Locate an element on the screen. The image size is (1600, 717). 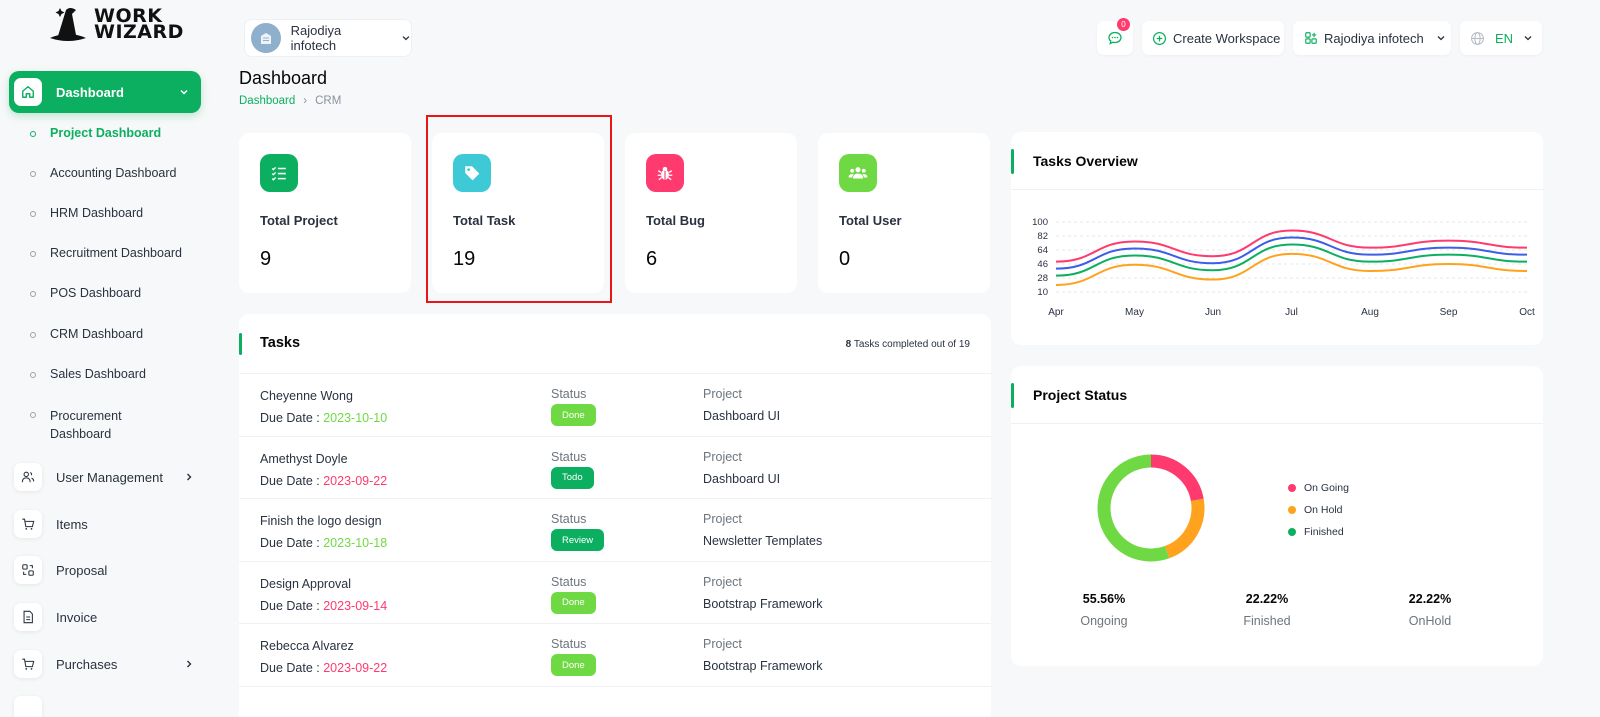
exchange-icon is located at coordinates (28, 570).